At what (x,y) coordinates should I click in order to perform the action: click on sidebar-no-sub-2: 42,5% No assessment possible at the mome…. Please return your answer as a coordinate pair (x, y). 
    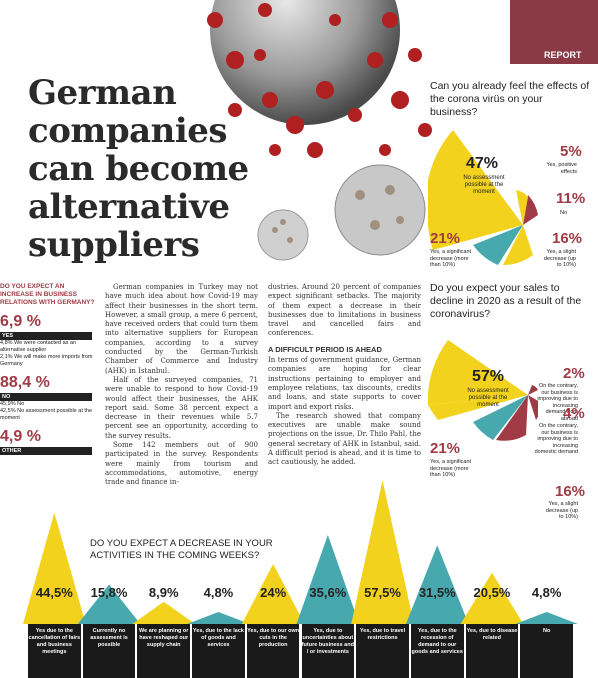
    Looking at the image, I should click on (46, 414).